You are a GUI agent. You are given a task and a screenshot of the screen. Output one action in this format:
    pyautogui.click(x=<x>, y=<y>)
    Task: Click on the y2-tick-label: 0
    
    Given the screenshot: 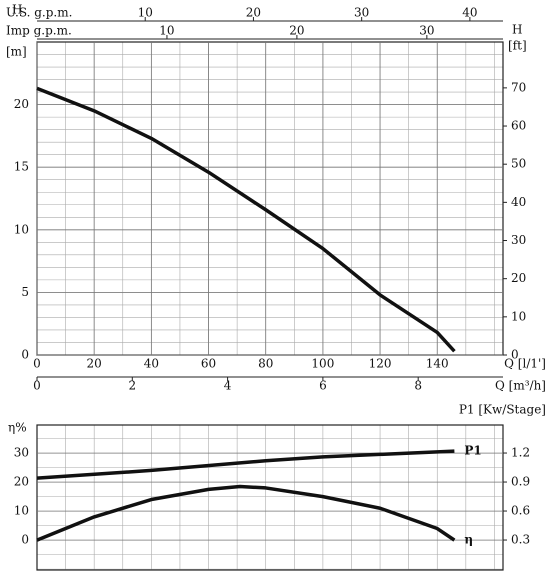 What is the action you would take?
    pyautogui.click(x=515, y=355)
    